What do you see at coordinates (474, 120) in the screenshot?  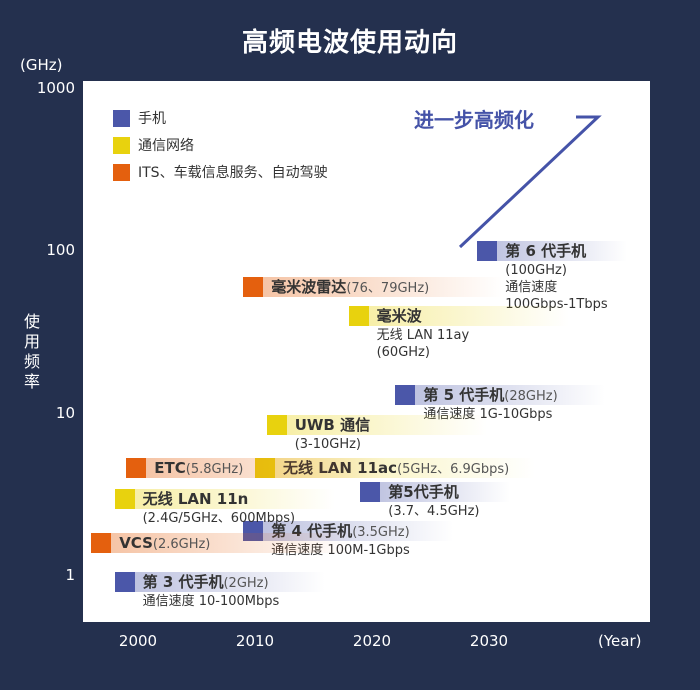 I see `trend-label: 进一步高频化` at bounding box center [474, 120].